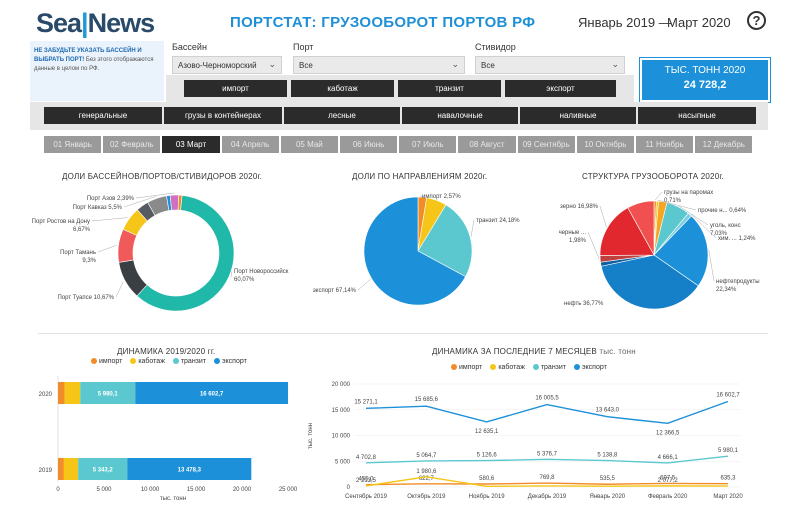  Describe the element at coordinates (342, 88) in the screenshot. I see `direction-button-cabotage: каботаж` at that location.